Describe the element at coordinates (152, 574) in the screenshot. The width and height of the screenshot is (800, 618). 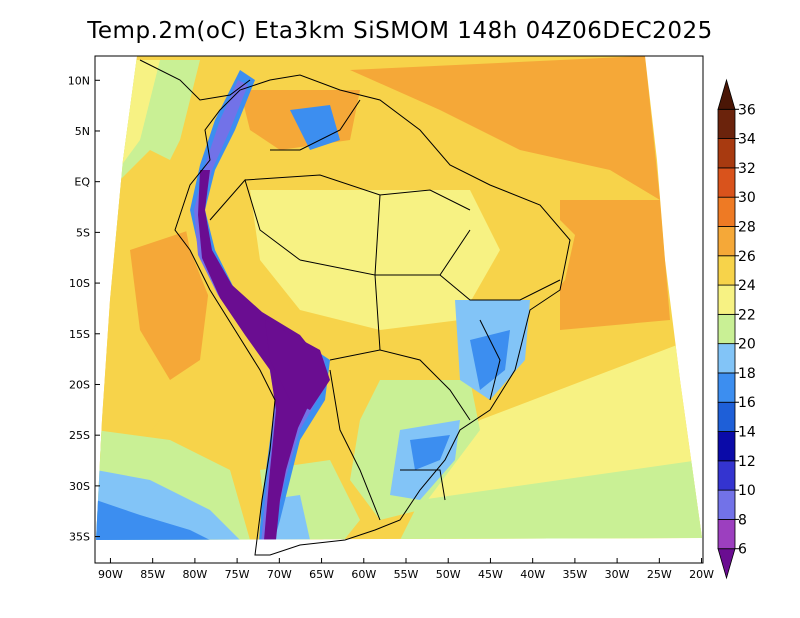
I see `lon-tick-label: 85W` at that location.